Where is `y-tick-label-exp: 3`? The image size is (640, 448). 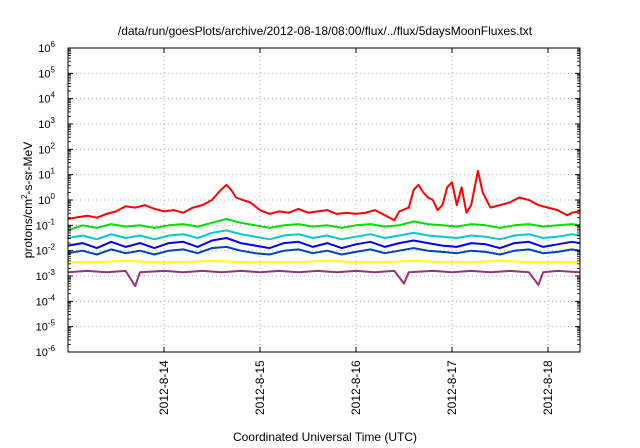 y-tick-label-exp: 3 is located at coordinates (53, 120).